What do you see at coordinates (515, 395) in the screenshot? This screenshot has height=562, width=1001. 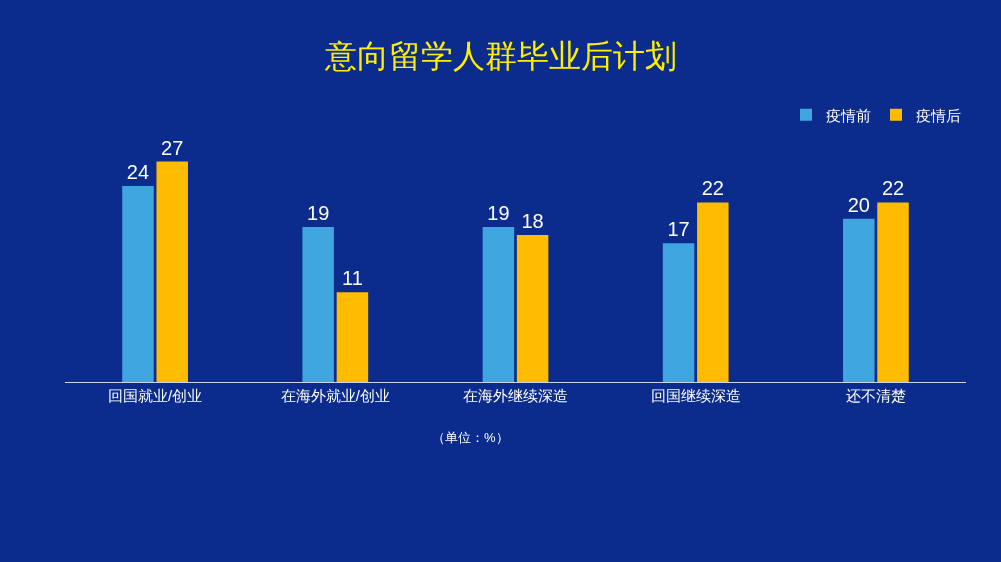 I see `x-tick-label: 在海外继续深造` at bounding box center [515, 395].